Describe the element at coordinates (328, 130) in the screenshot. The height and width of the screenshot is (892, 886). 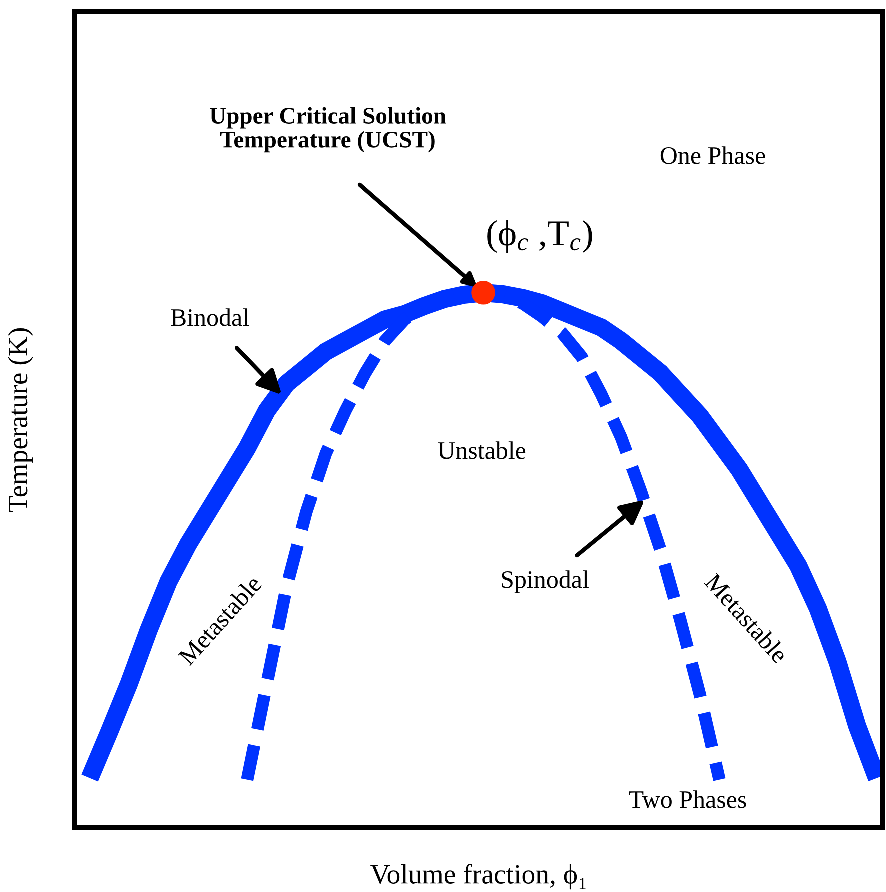
I see `text: Upper Critical Solution Temperature (UCST)` at that location.